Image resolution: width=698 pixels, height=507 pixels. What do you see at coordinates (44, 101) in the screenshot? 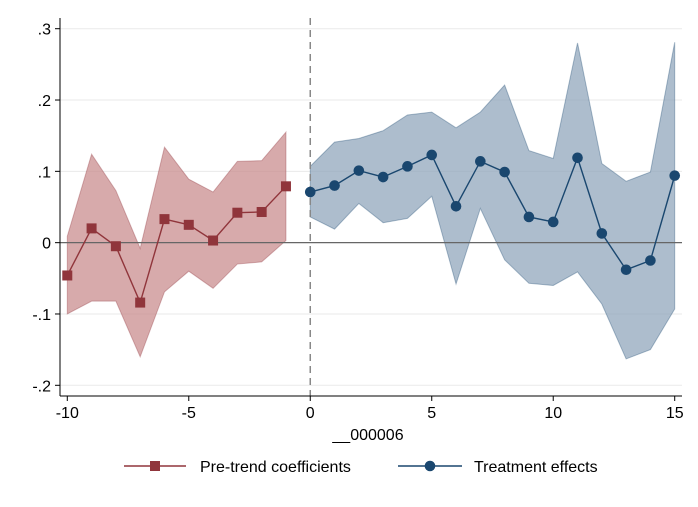
I see `y-tick-label: .2` at bounding box center [44, 101].